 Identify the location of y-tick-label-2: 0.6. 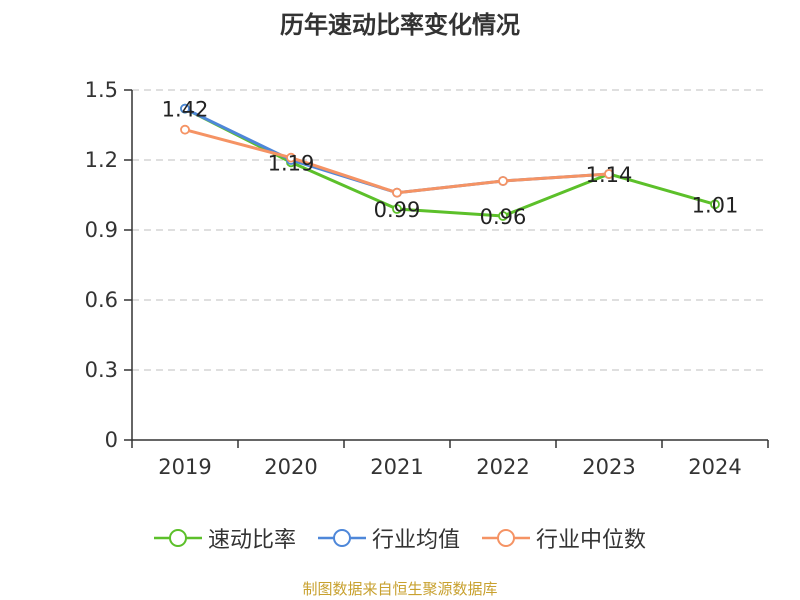
(101, 300).